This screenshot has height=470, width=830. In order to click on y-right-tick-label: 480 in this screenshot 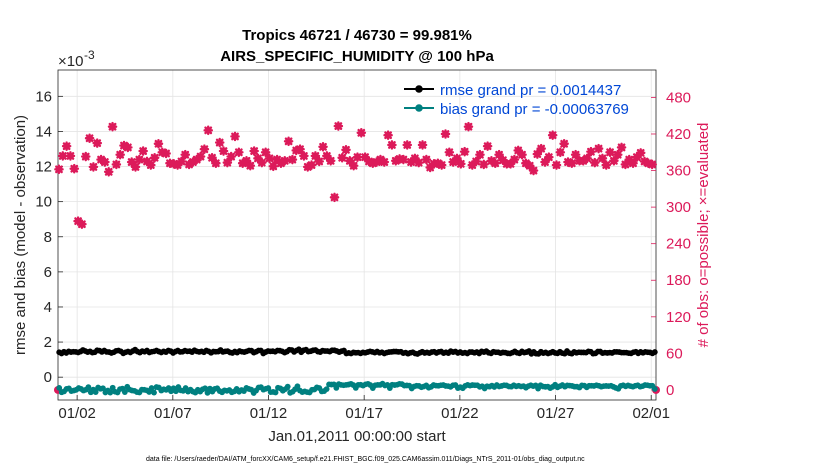, I will do `click(678, 97)`.